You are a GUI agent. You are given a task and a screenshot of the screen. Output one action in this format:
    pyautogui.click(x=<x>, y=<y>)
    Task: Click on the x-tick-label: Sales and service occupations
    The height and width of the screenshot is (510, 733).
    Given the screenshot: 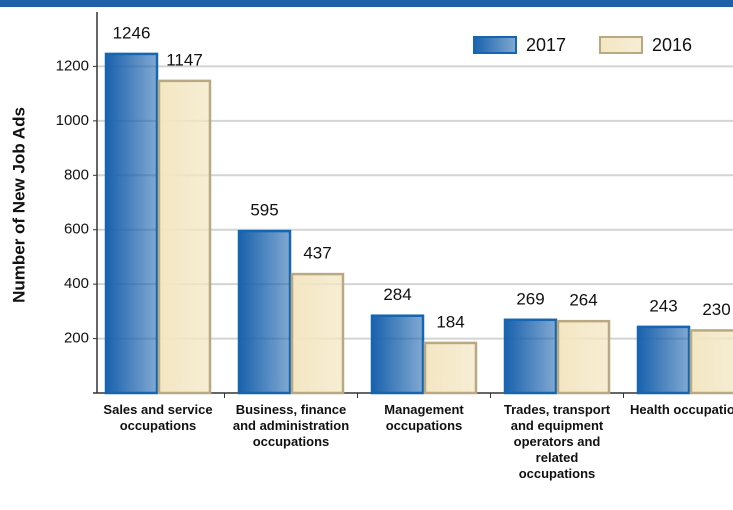 What is the action you would take?
    pyautogui.click(x=158, y=417)
    